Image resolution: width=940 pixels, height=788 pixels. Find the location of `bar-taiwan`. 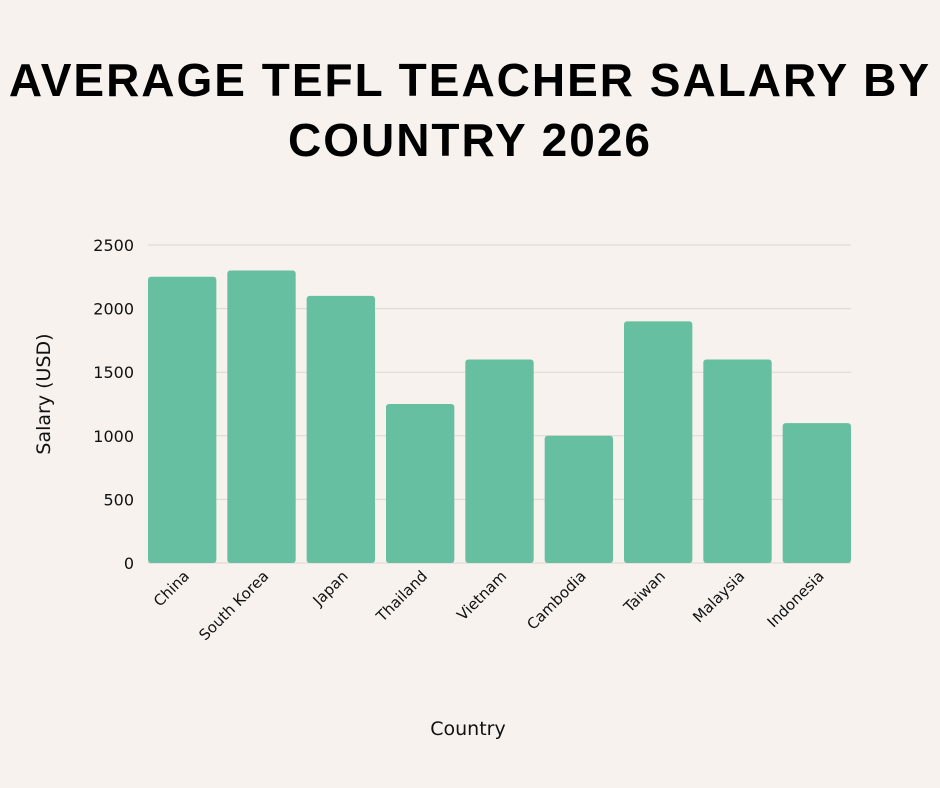

bar-taiwan is located at coordinates (658, 442).